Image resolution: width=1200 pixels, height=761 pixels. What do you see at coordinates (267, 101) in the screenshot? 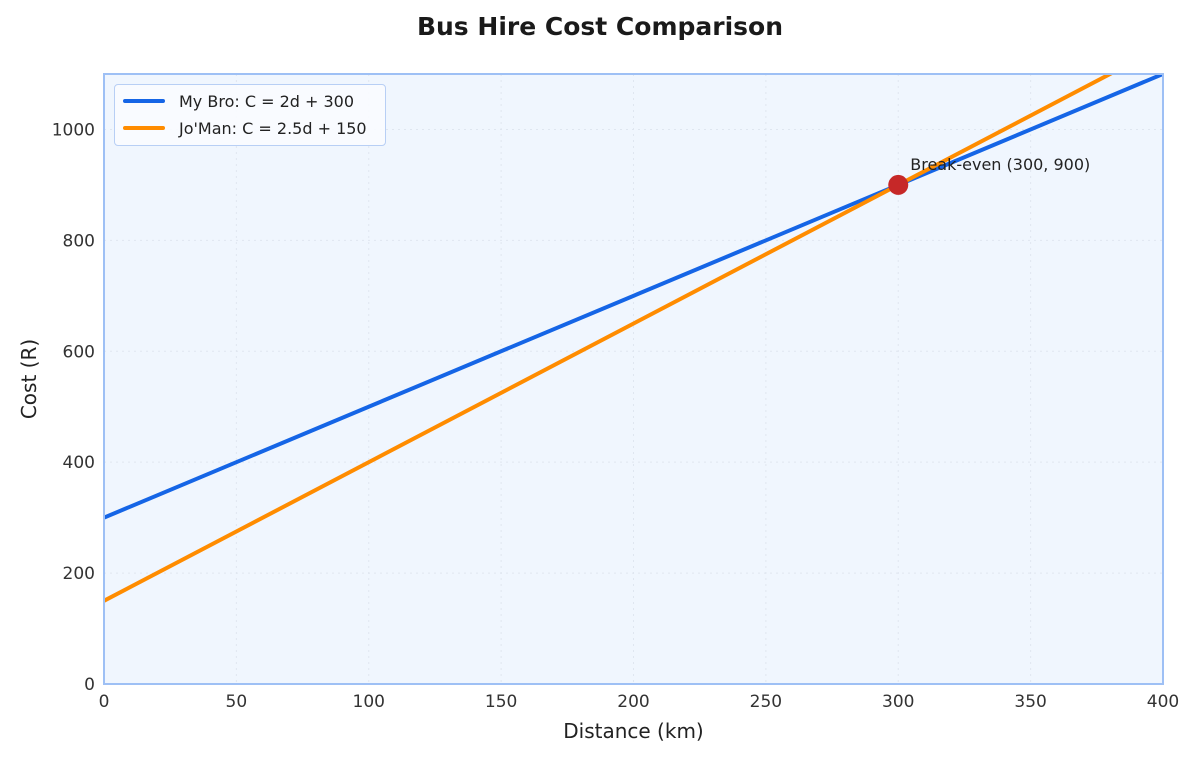
I see `legend-label: My Bro: C = 2d + 300` at bounding box center [267, 101].